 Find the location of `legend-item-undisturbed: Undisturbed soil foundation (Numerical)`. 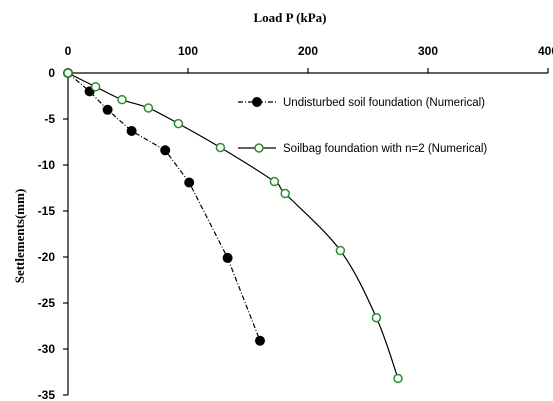

legend-item-undisturbed: Undisturbed soil foundation (Numerical) is located at coordinates (361, 103).